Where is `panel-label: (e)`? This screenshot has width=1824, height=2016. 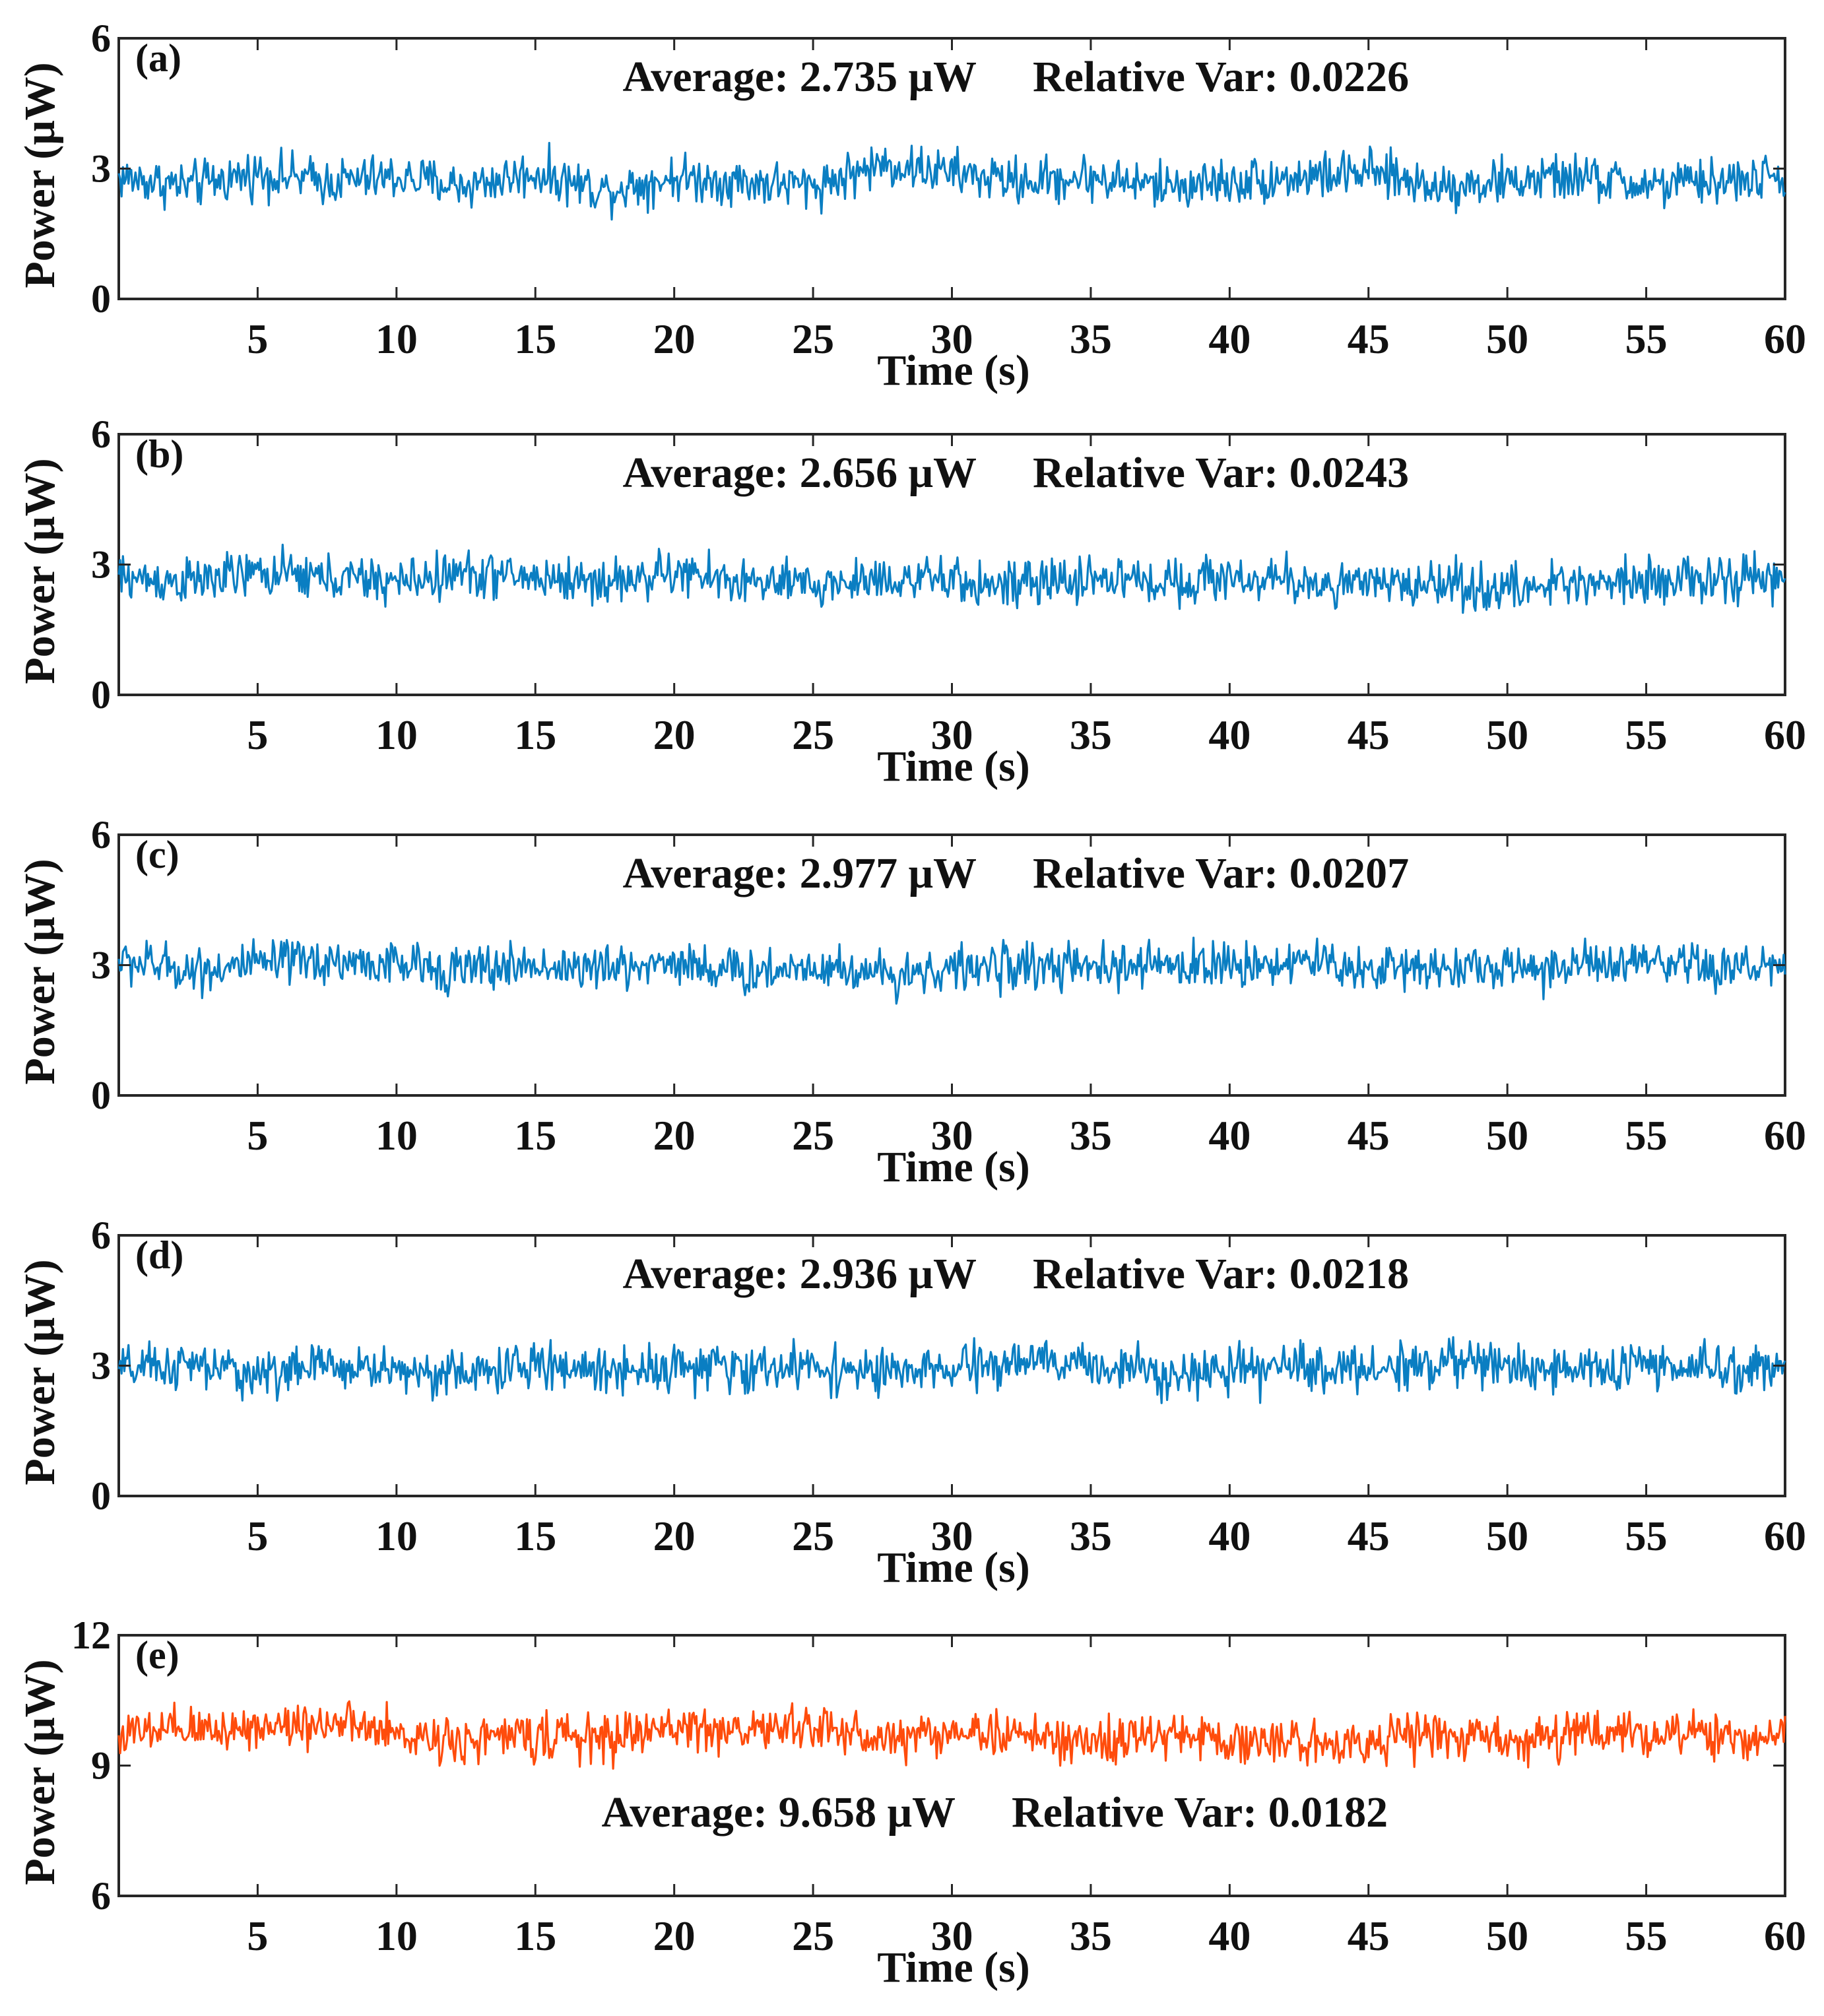 panel-label: (e) is located at coordinates (157, 1655).